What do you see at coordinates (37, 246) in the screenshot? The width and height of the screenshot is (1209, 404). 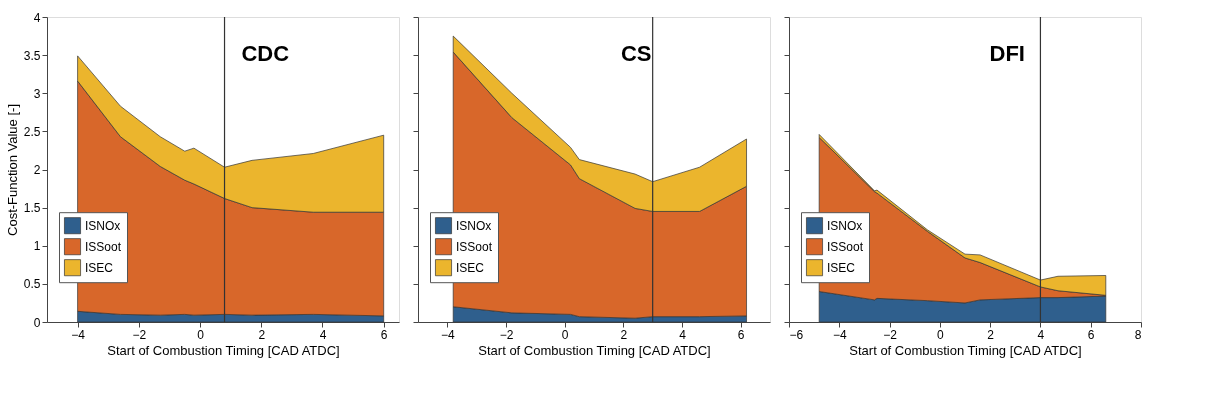 I see `y-tick-label: 1` at bounding box center [37, 246].